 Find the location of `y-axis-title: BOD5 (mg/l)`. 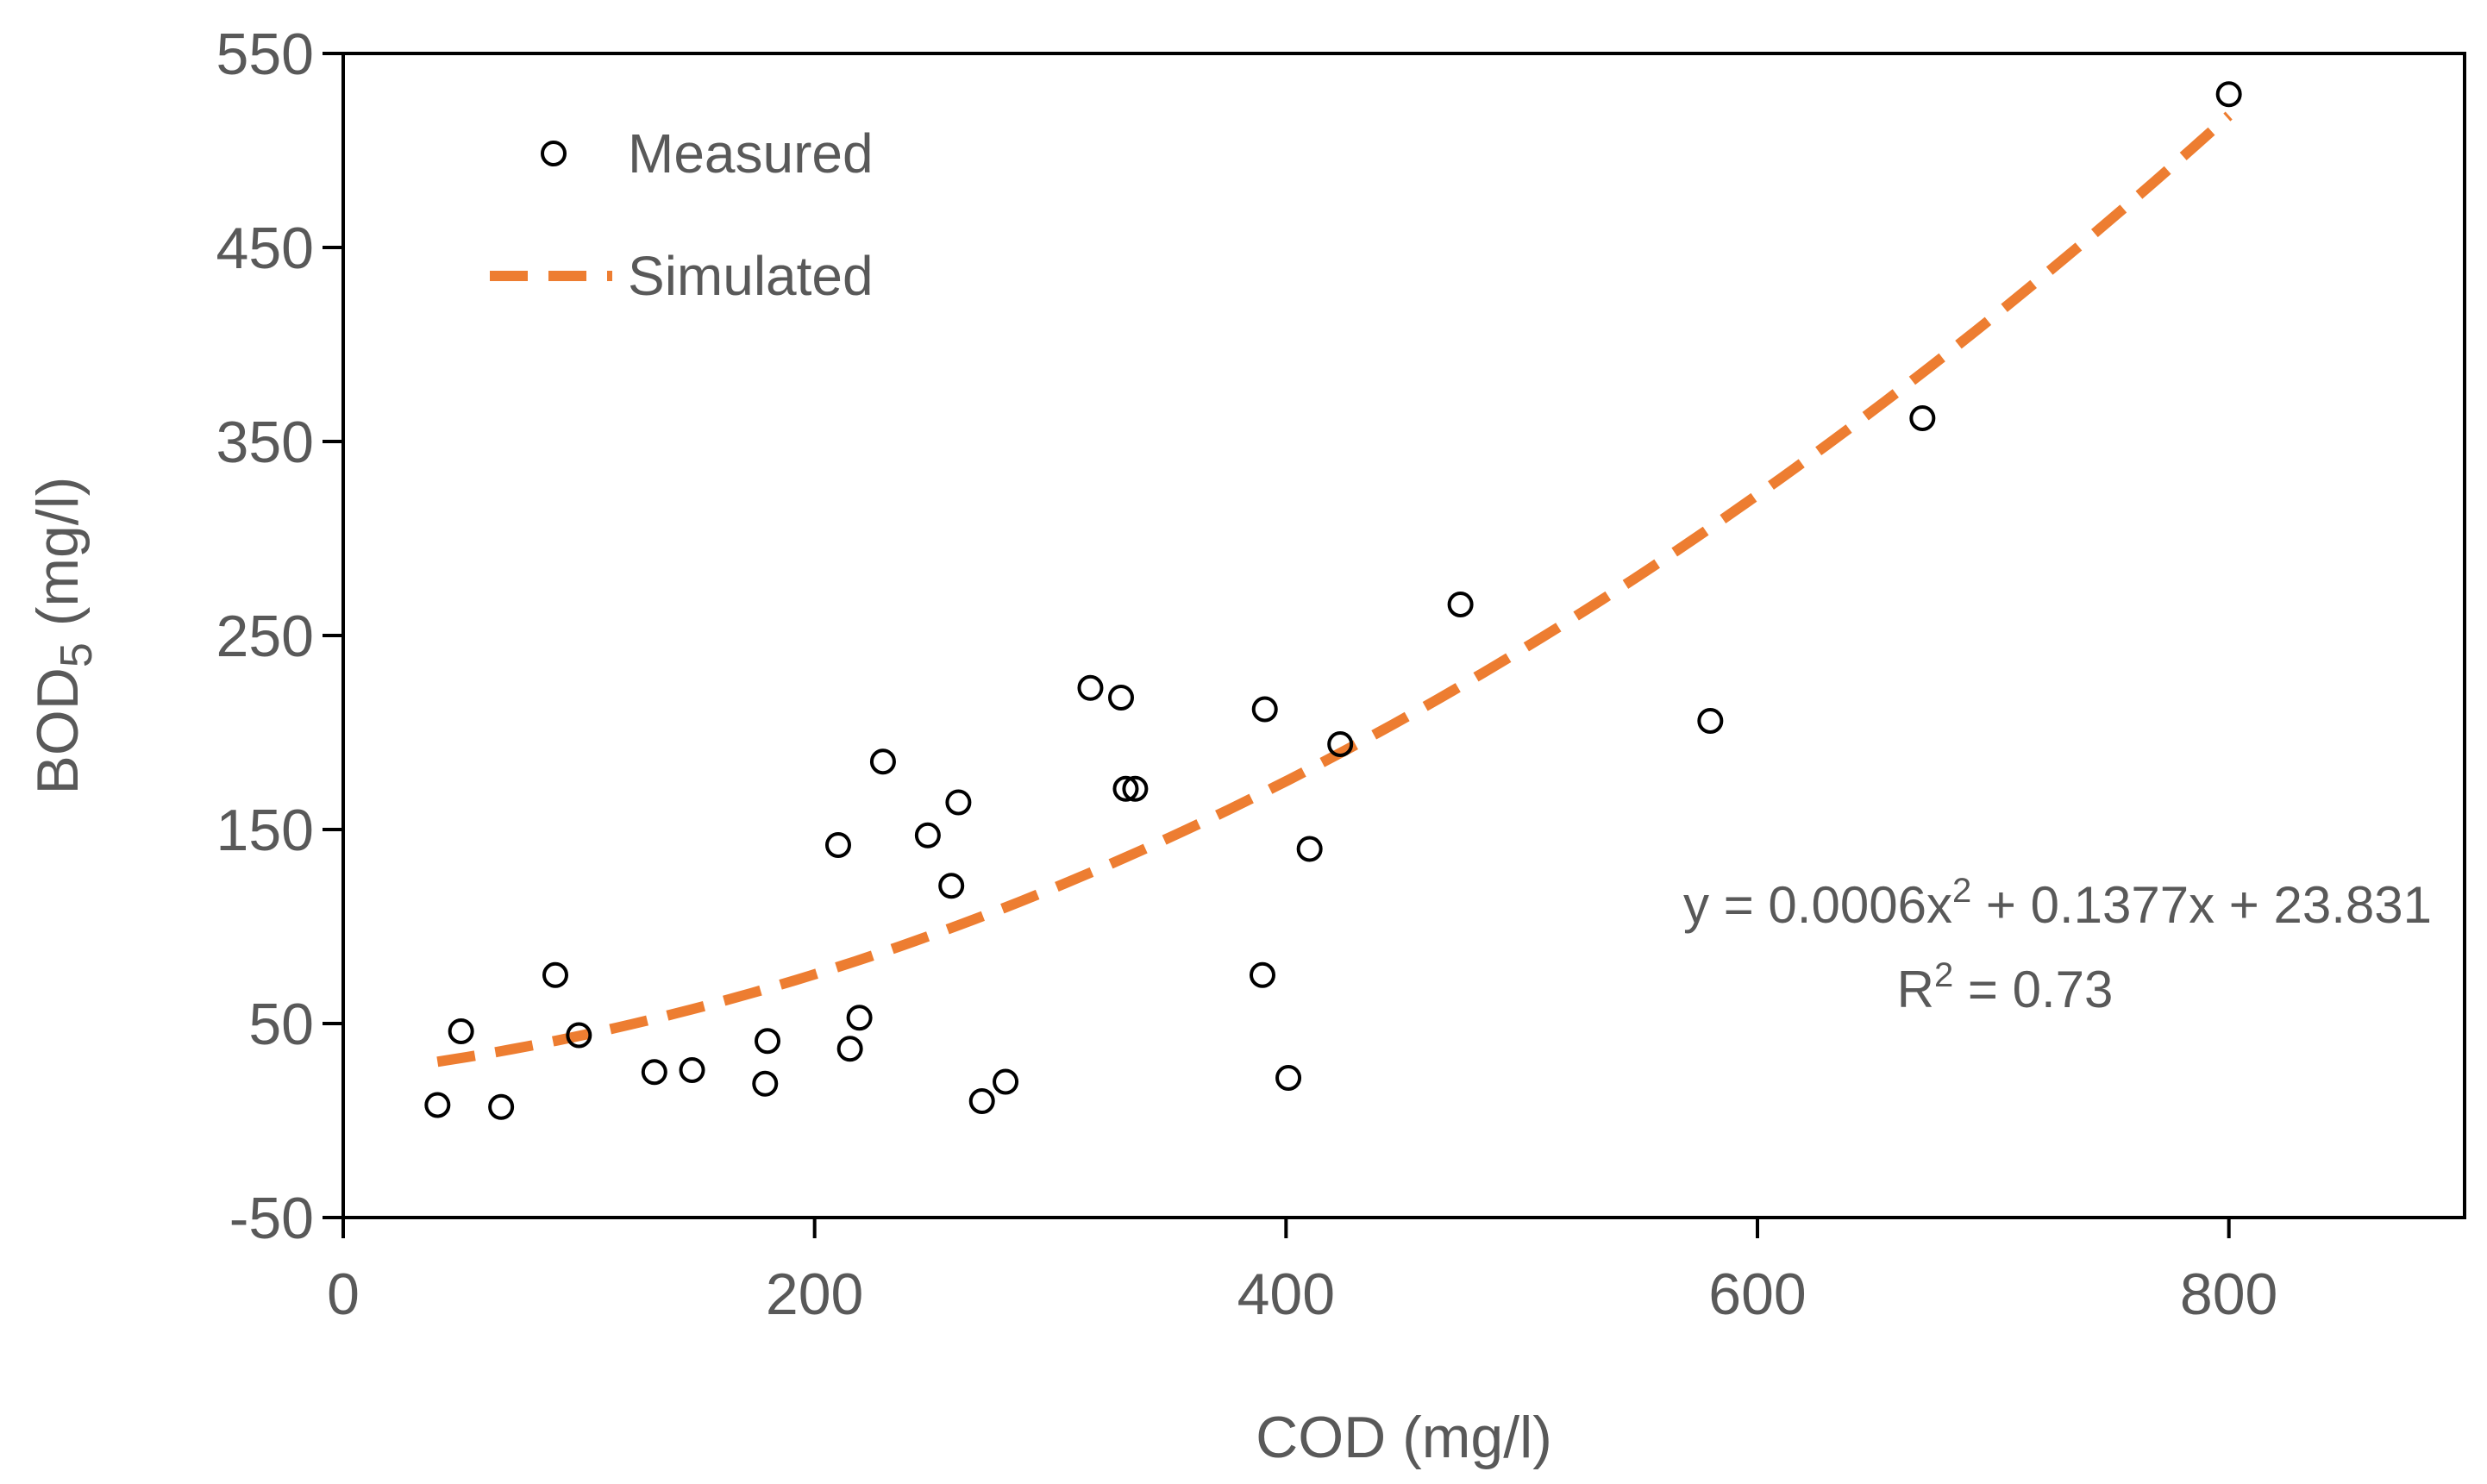

y-axis-title: BOD5 (mg/l) is located at coordinates (63, 636).